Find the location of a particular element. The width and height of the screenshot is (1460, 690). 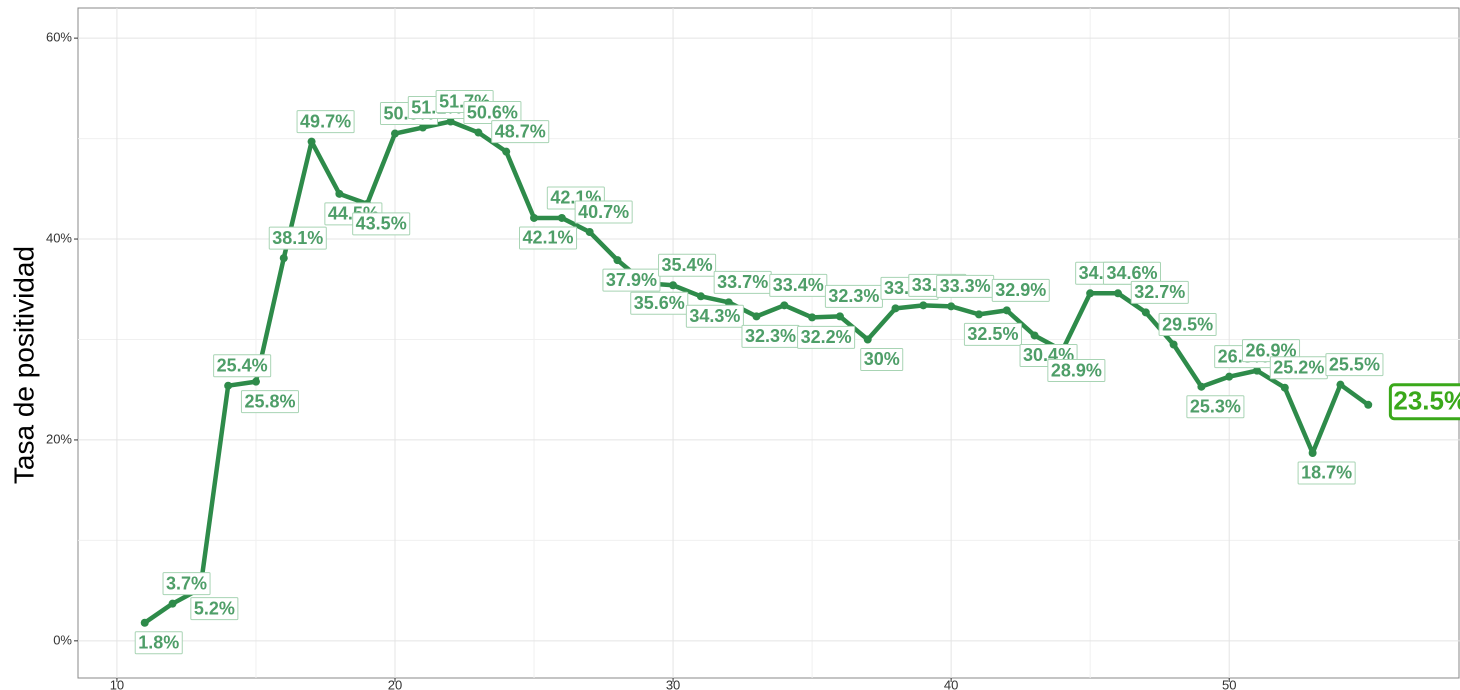

value-label-box: 35.6% is located at coordinates (659, 303).